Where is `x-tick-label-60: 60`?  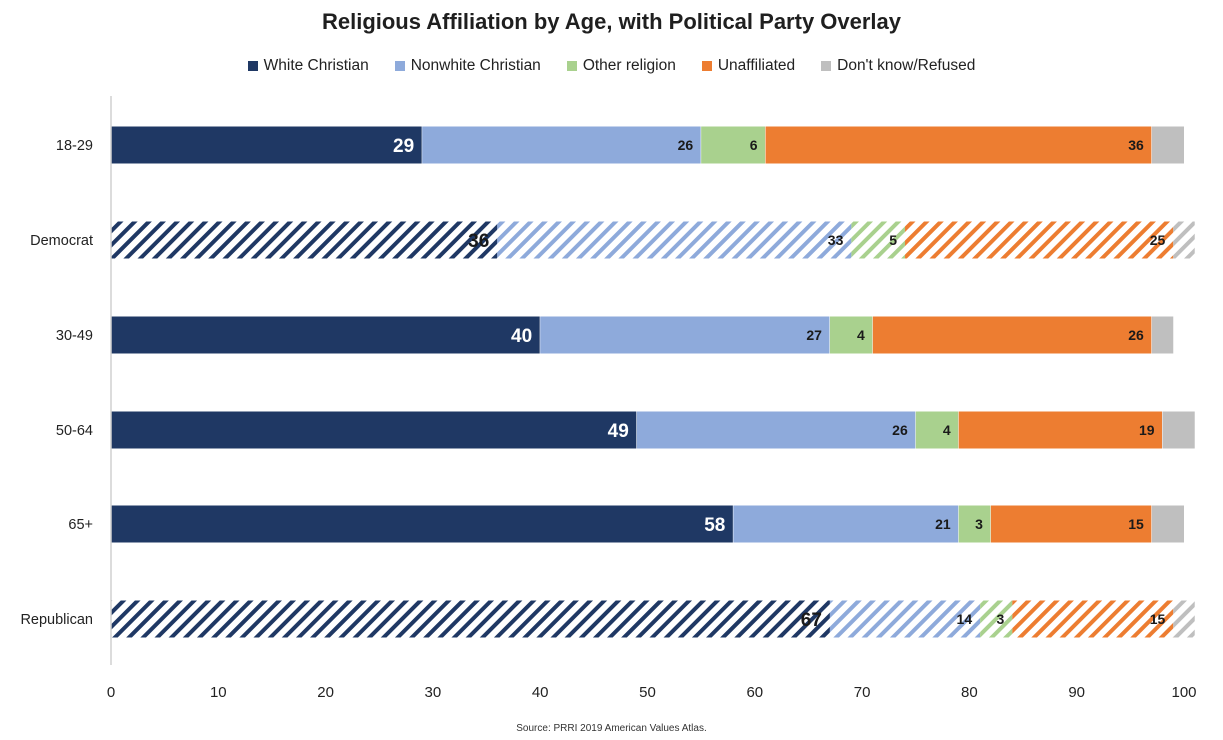
x-tick-label-60: 60 is located at coordinates (754, 692).